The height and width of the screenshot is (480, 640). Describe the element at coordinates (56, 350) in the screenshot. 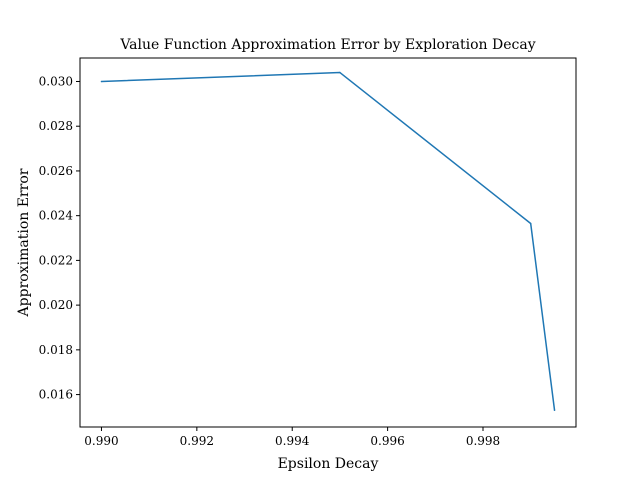

I see `y-tick-label: 0.018` at that location.